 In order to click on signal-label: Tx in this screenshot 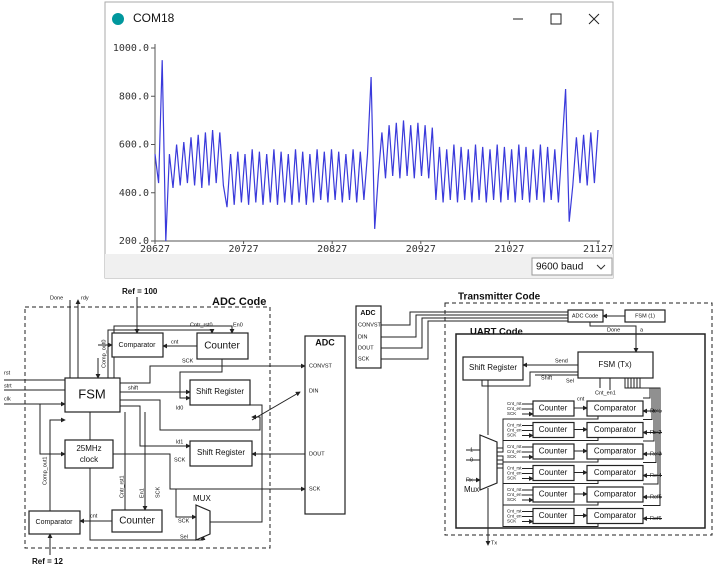, I will do `click(494, 543)`.